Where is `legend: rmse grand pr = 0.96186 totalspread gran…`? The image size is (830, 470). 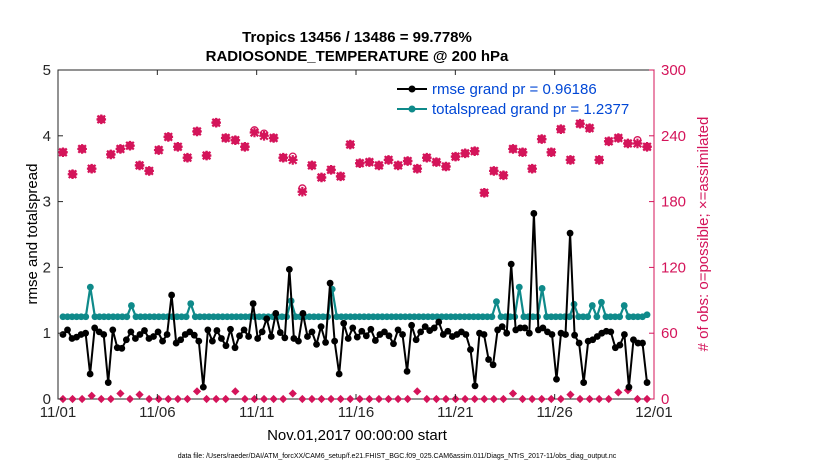 legend: rmse grand pr = 0.96186 totalspread gran… is located at coordinates (522, 98).